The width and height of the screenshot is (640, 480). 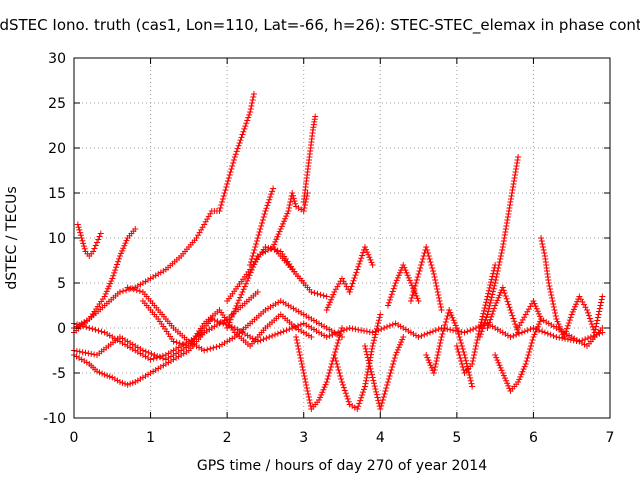 What do you see at coordinates (342, 466) in the screenshot?
I see `x-axis-label: GPS time / hours of day 270 of year 2014` at bounding box center [342, 466].